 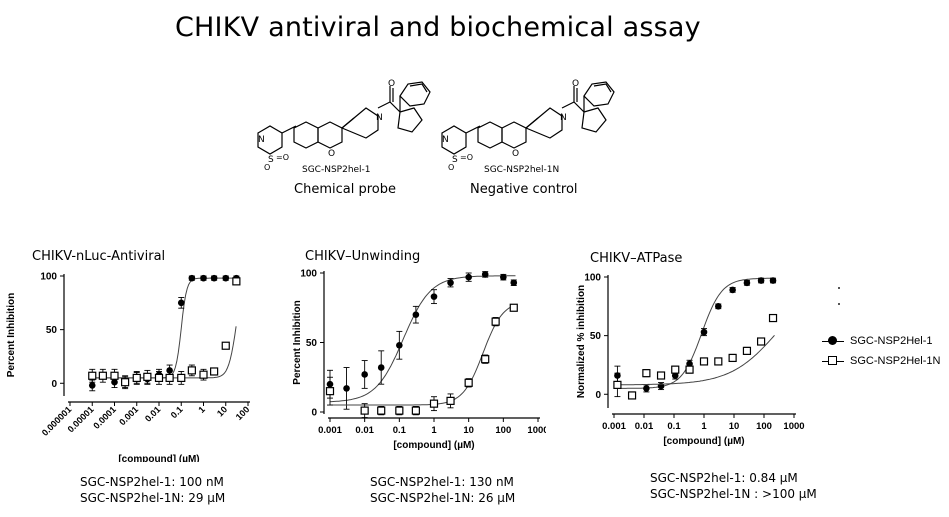 What do you see at coordinates (724, 478) in the screenshot?
I see `ic50-atpase-probe: SGC-NSP2hel-1: 0.84 µM` at bounding box center [724, 478].